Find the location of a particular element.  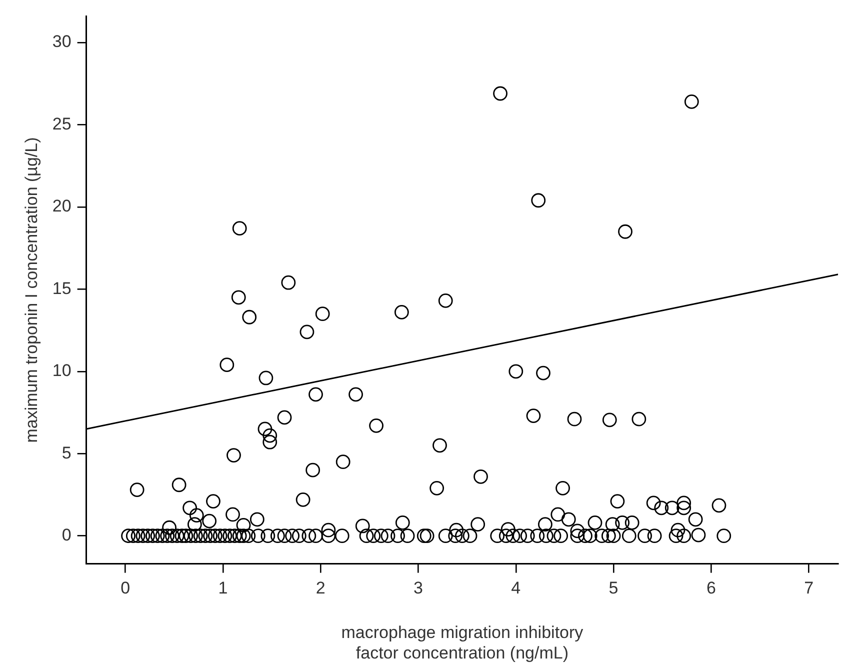

x-tick-label: 0 is located at coordinates (125, 588).